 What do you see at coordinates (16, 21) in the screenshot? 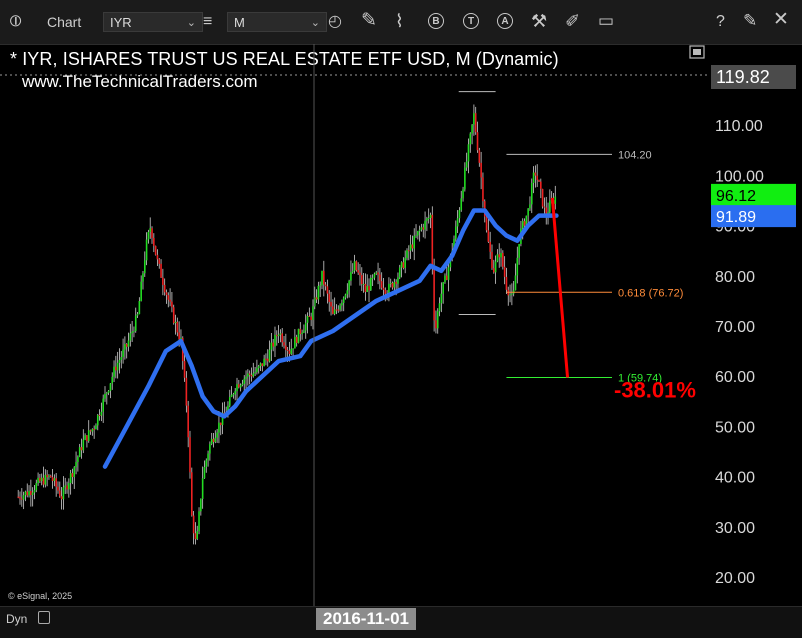
I see `link-icon: ⦶` at bounding box center [16, 21].